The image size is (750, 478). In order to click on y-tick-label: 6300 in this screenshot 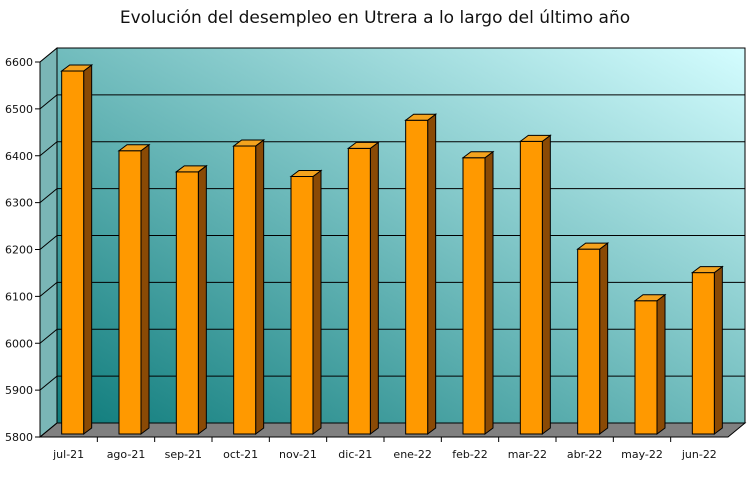, I will do `click(19, 203)`.